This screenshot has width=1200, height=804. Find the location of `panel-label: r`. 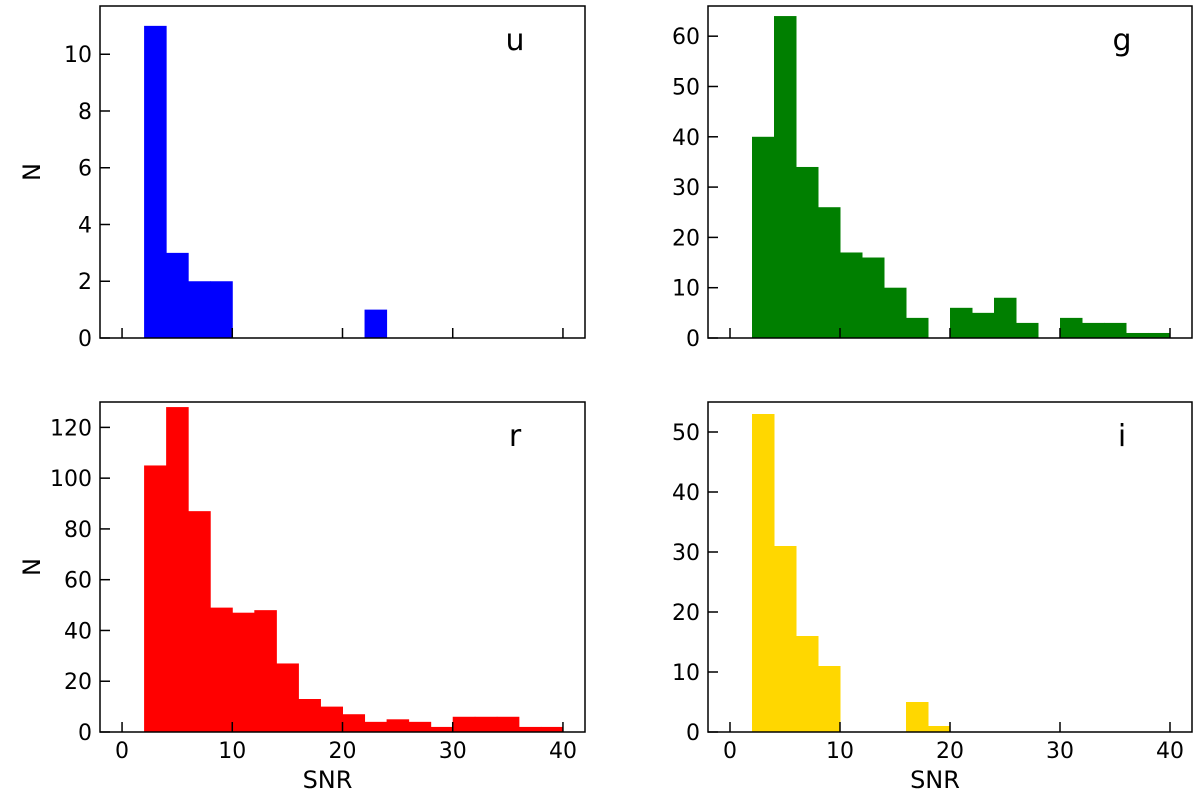

panel-label: r is located at coordinates (515, 436).